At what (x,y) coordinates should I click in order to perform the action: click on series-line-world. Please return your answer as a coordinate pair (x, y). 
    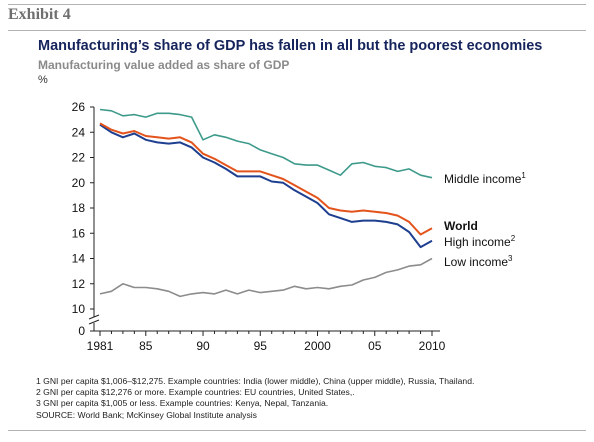
    Looking at the image, I should click on (266, 179).